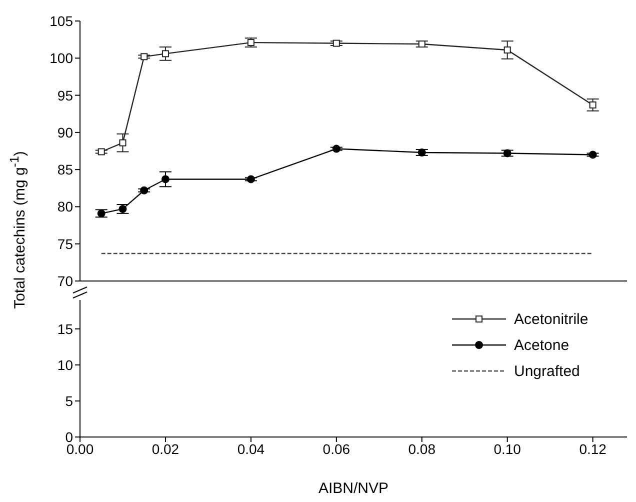 The width and height of the screenshot is (636, 502). I want to click on x-tick-label: 0.12, so click(593, 448).